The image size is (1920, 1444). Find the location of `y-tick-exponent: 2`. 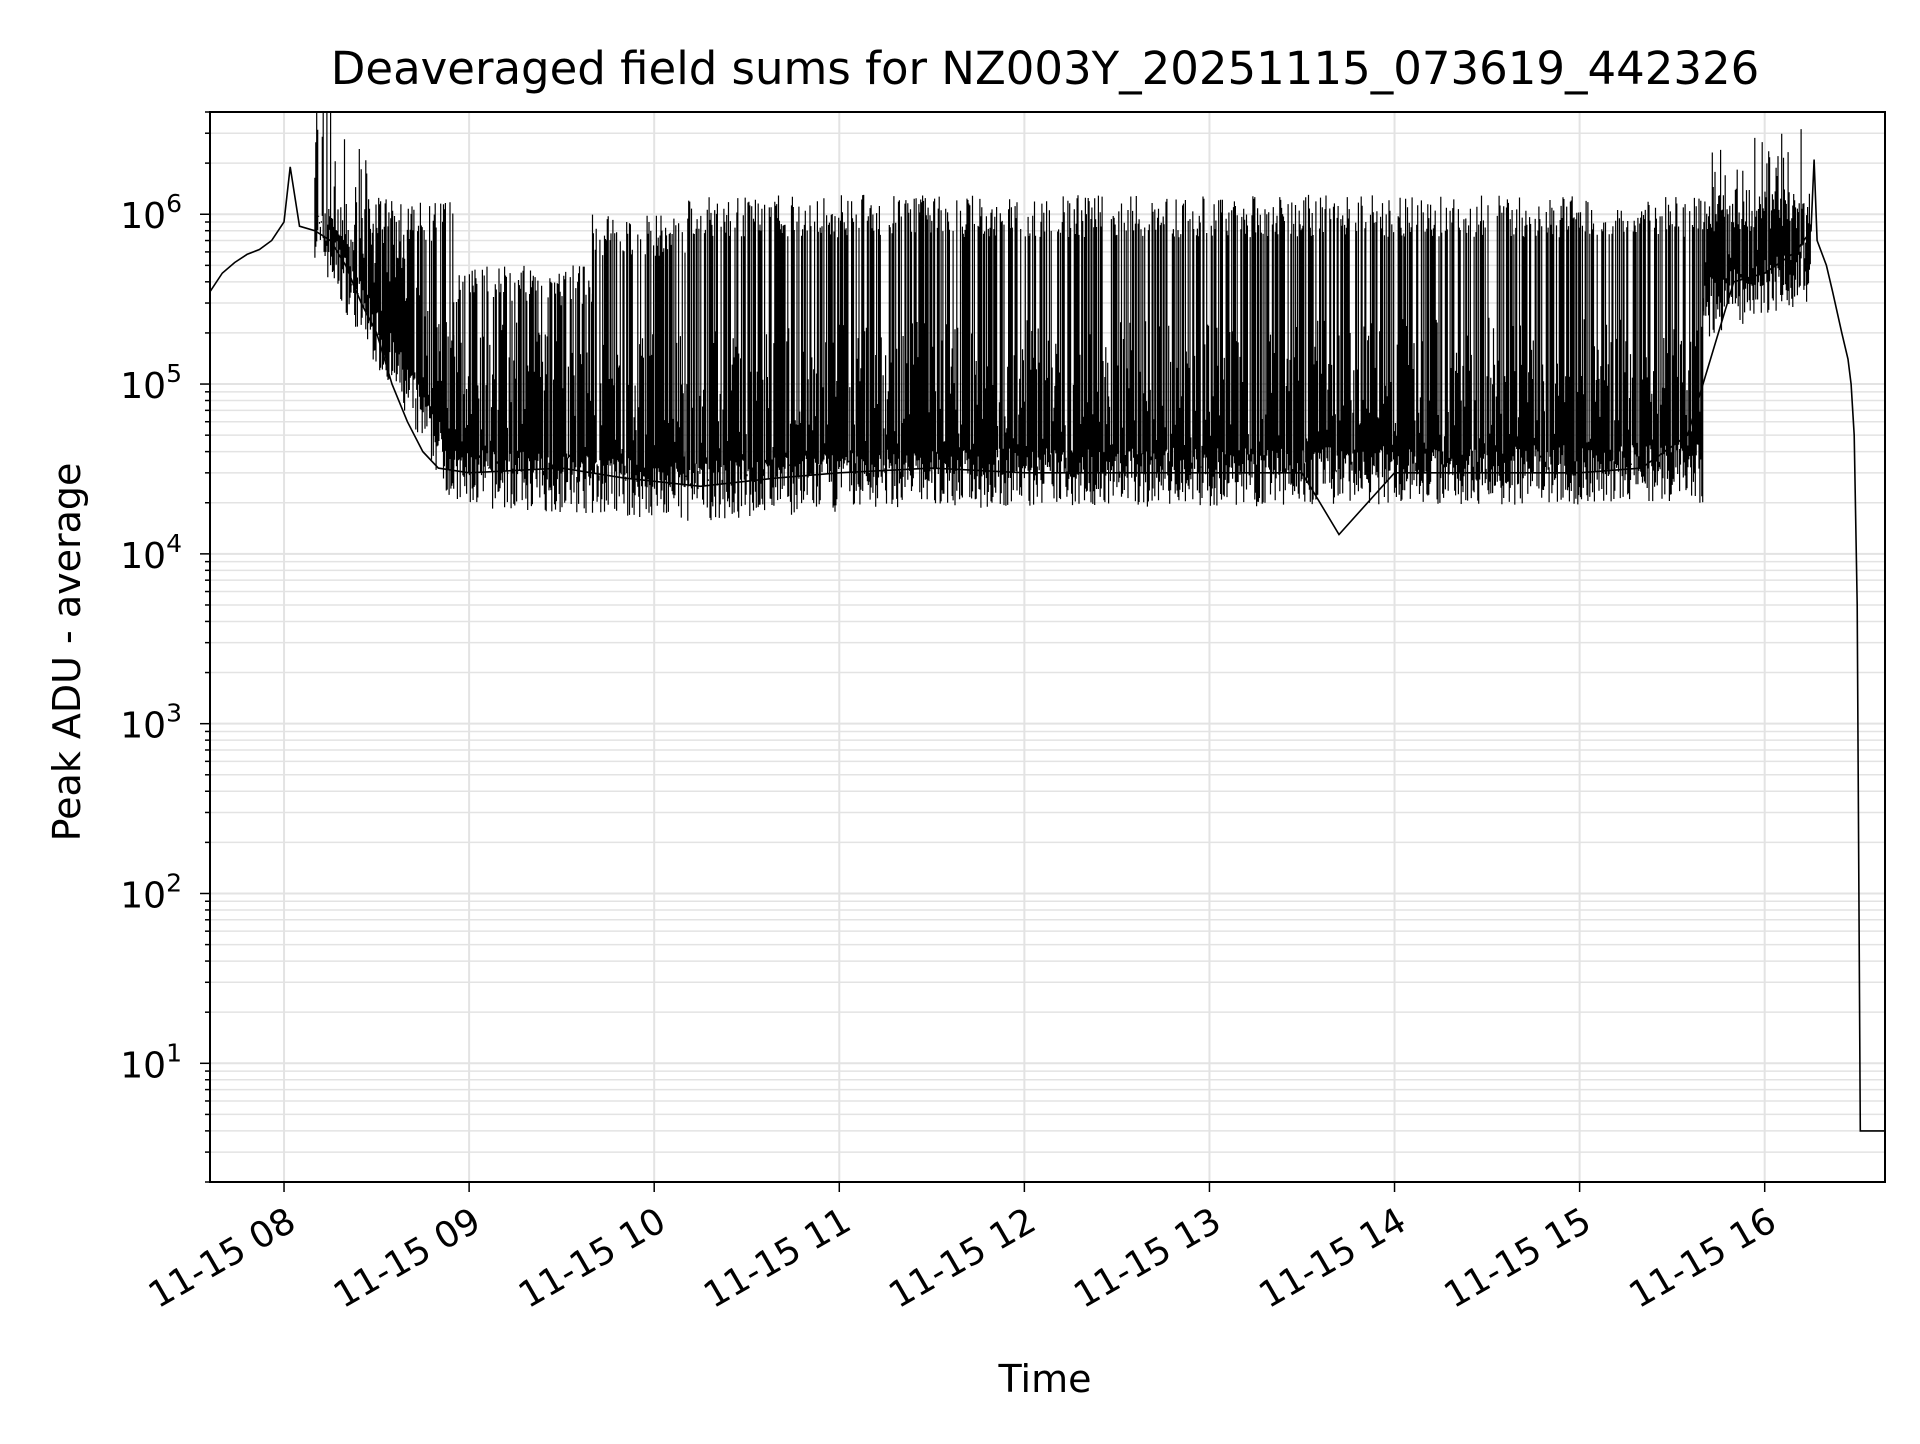

y-tick-exponent: 2 is located at coordinates (174, 882).